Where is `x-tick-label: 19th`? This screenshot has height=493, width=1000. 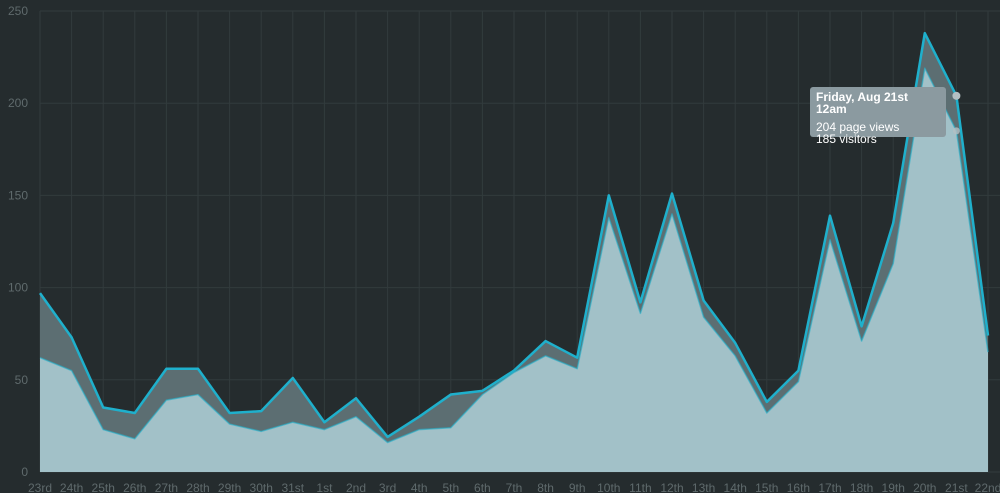
x-tick-label: 19th is located at coordinates (893, 487).